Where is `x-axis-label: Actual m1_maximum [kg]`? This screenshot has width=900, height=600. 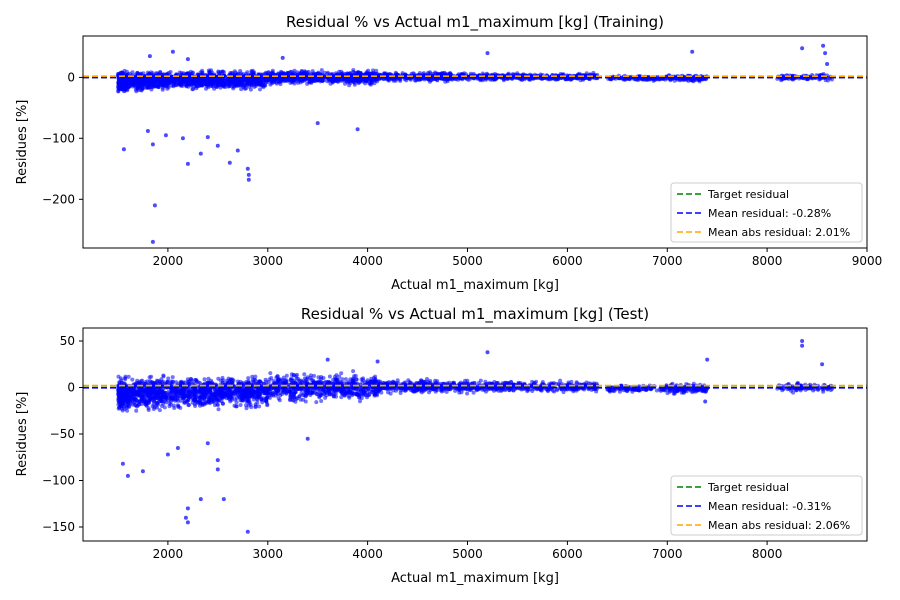
x-axis-label: Actual m1_maximum [kg] is located at coordinates (475, 285).